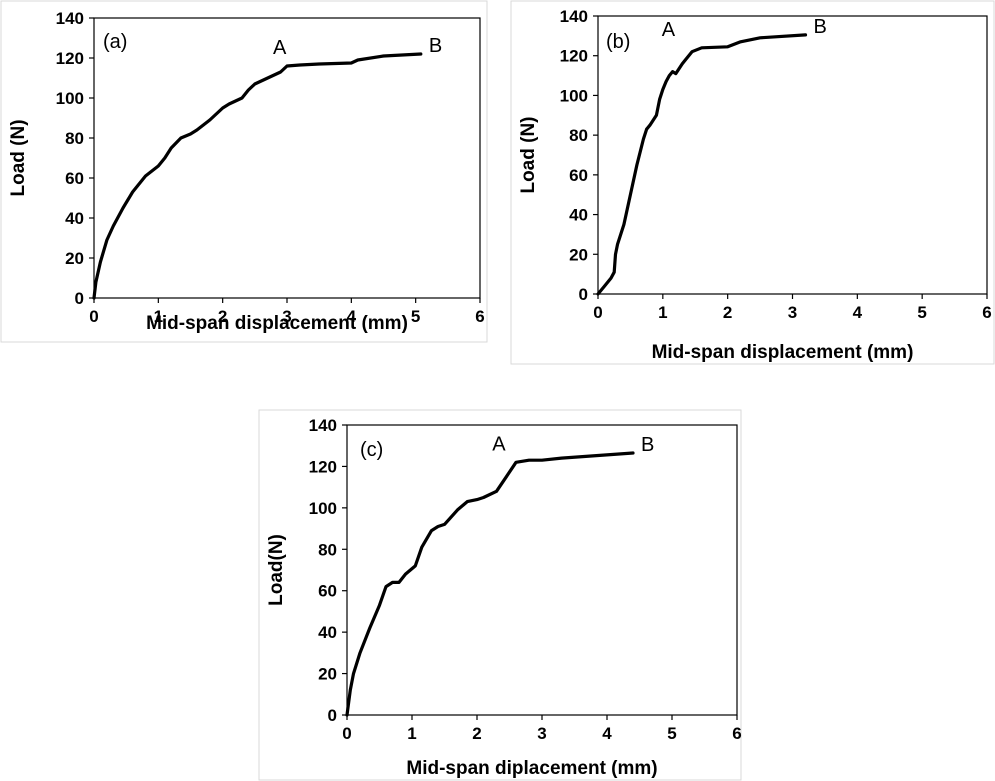 This screenshot has height=781, width=995. Describe the element at coordinates (276, 570) in the screenshot. I see `y-axis-label: Load(N)` at that location.